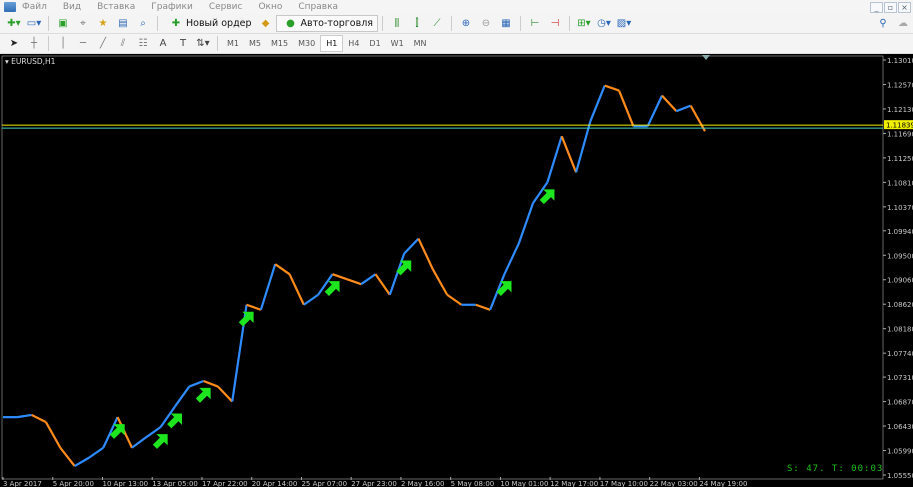  I want to click on profiles-icon: ▭▾, so click(34, 23).